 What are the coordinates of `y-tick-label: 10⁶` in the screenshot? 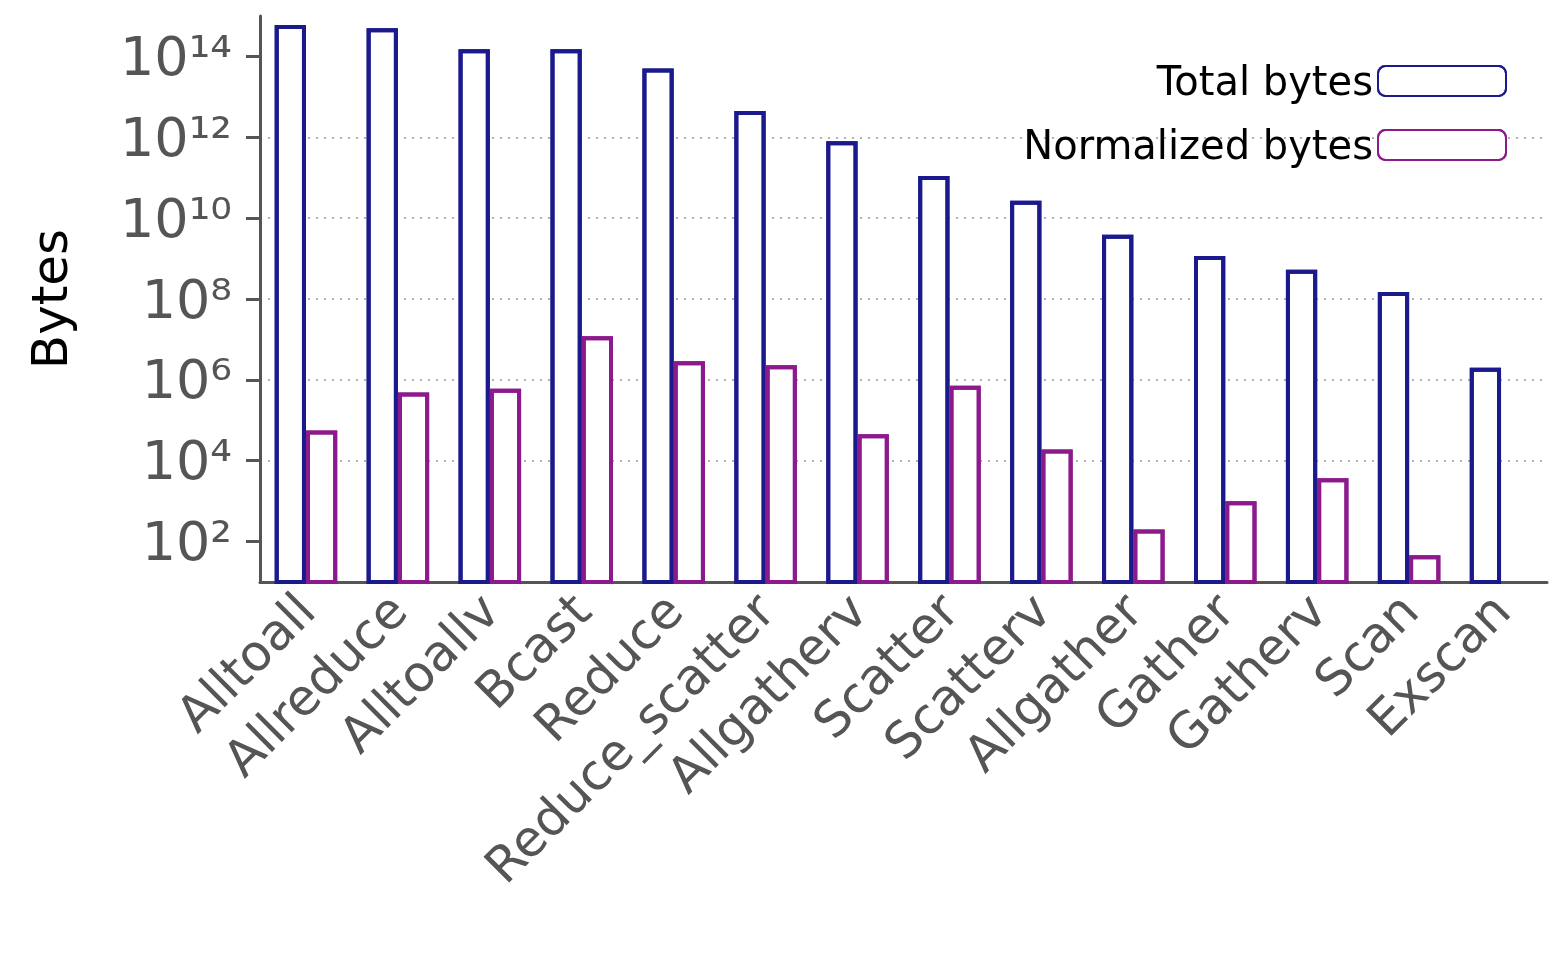 It's located at (186, 380).